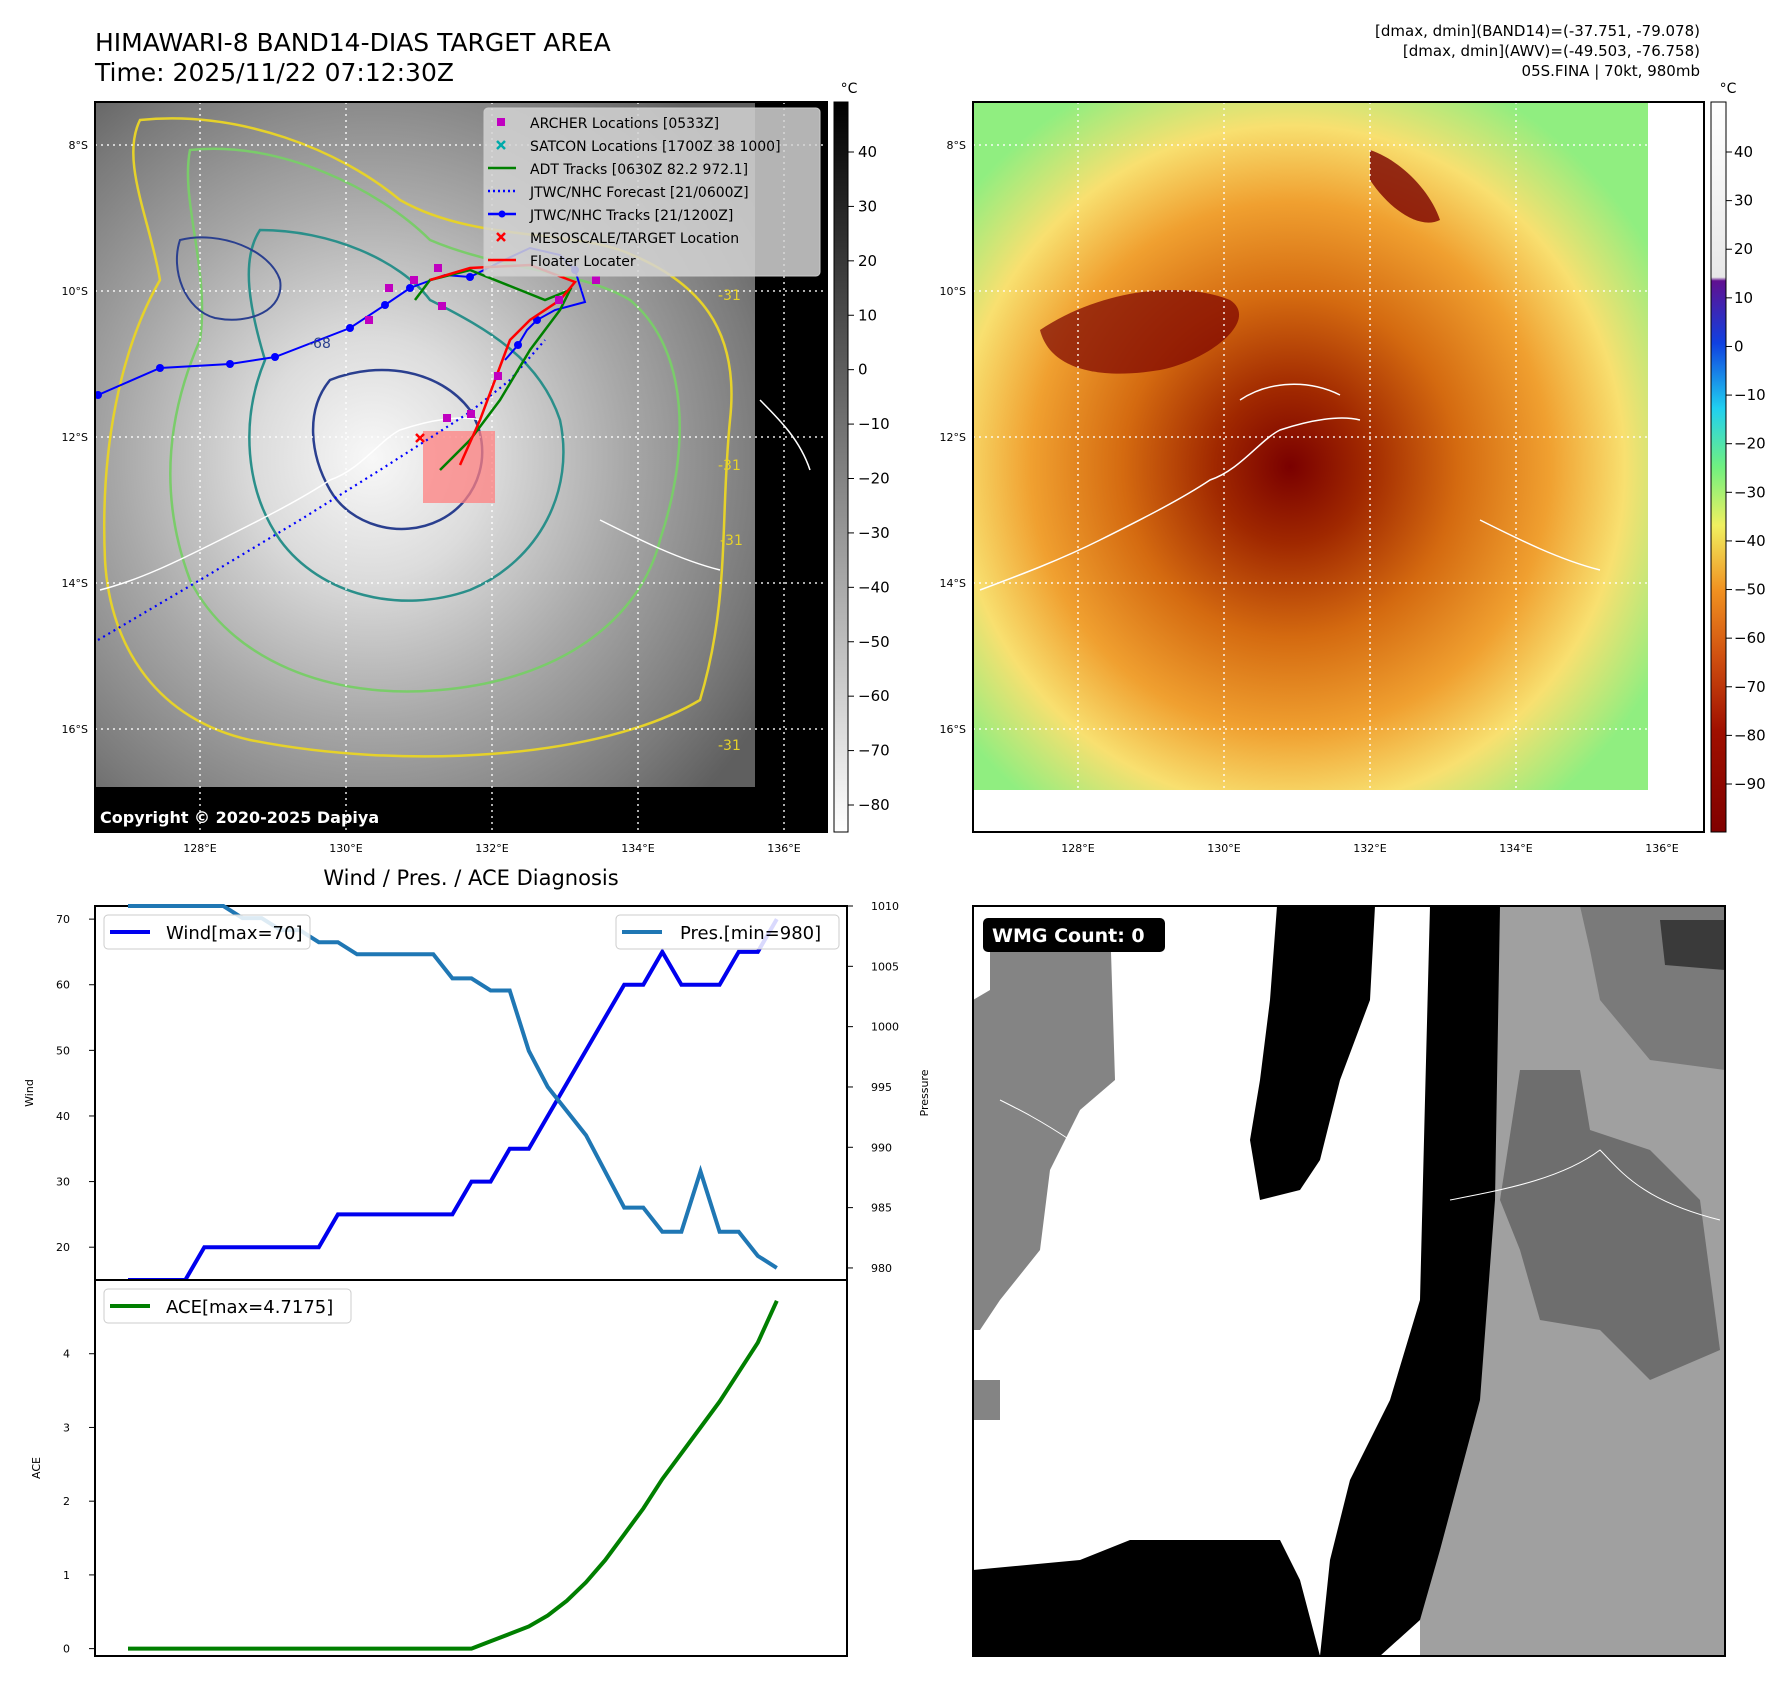  Describe the element at coordinates (66, 1649) in the screenshot. I see `ace-tick-label: 0` at that location.